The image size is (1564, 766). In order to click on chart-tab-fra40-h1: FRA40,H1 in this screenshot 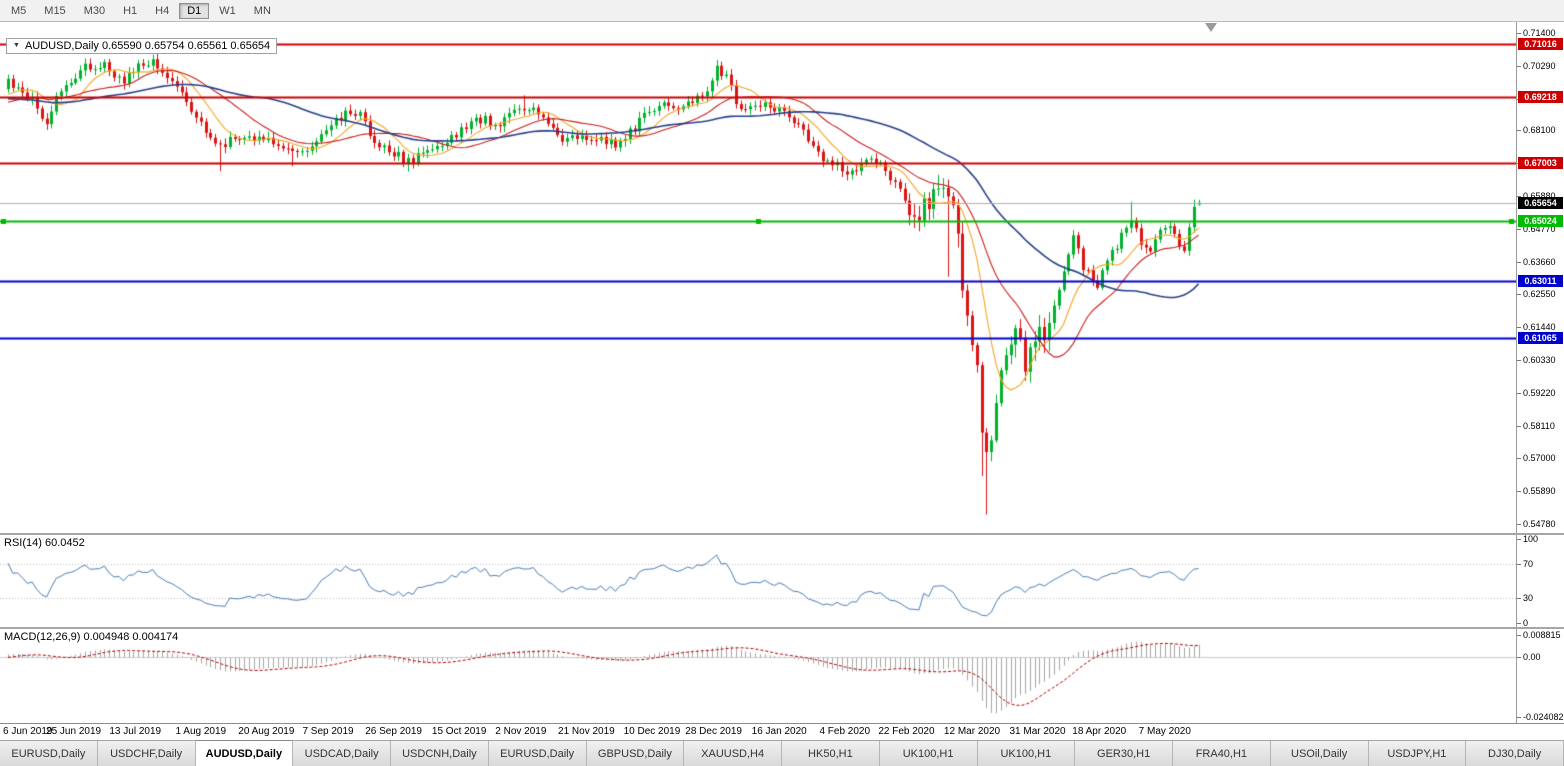, I will do `click(1222, 753)`.